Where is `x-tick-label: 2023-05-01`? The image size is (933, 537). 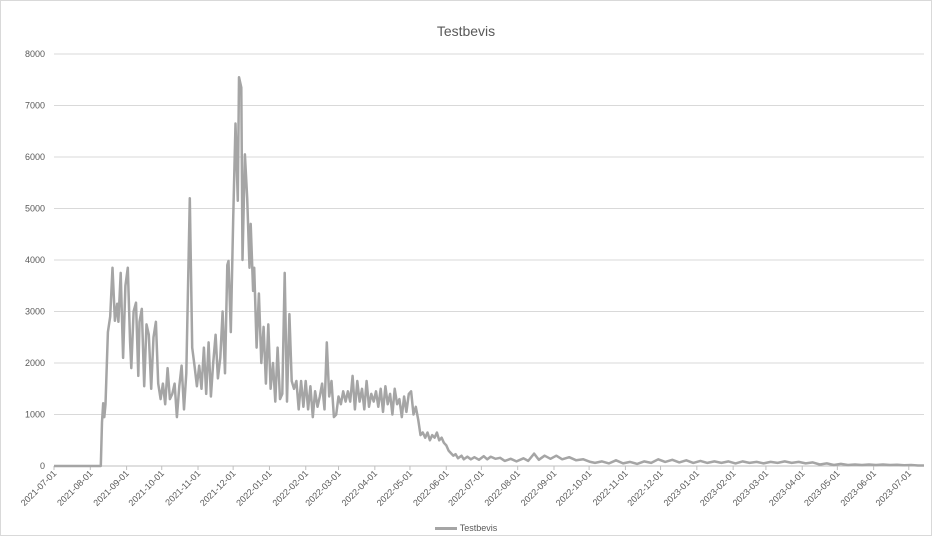 x-tick-label: 2023-05-01 is located at coordinates (822, 488).